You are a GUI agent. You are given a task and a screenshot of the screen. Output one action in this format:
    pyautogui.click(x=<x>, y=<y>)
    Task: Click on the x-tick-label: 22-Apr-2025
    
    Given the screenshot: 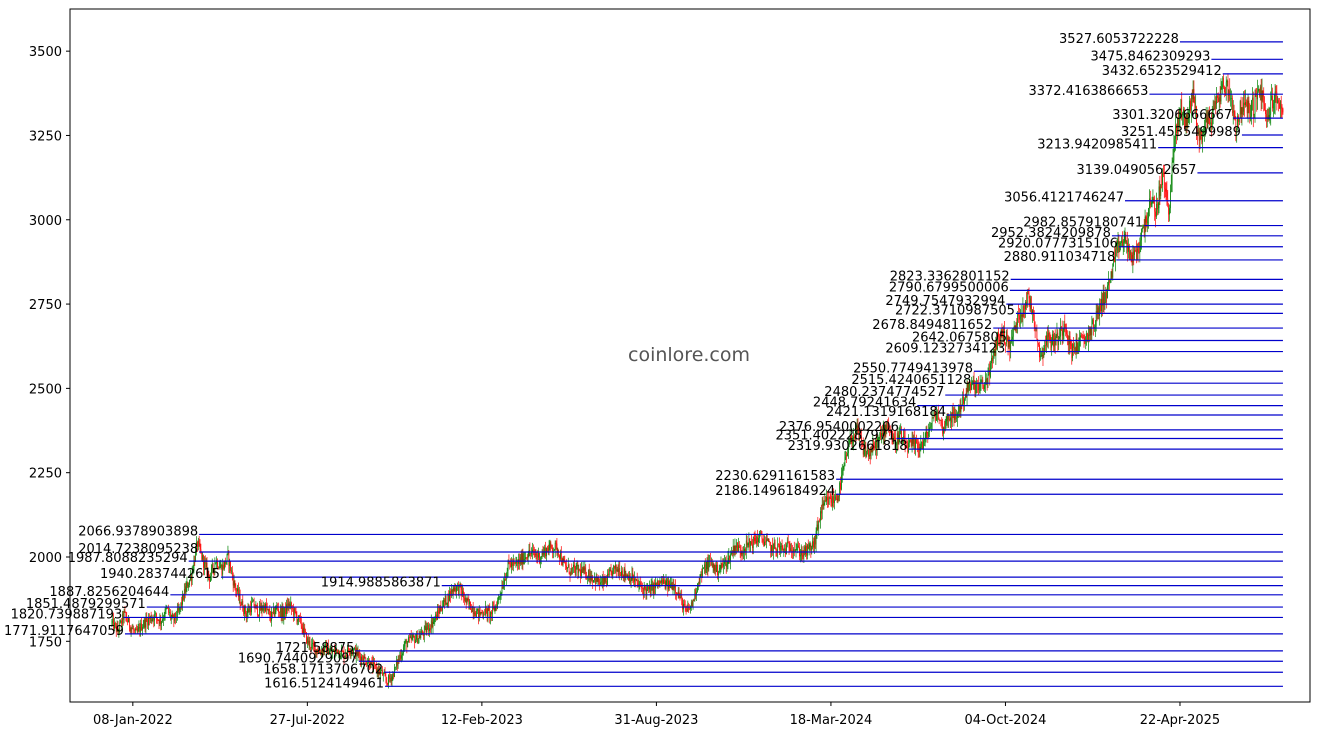 What is the action you would take?
    pyautogui.click(x=1180, y=720)
    